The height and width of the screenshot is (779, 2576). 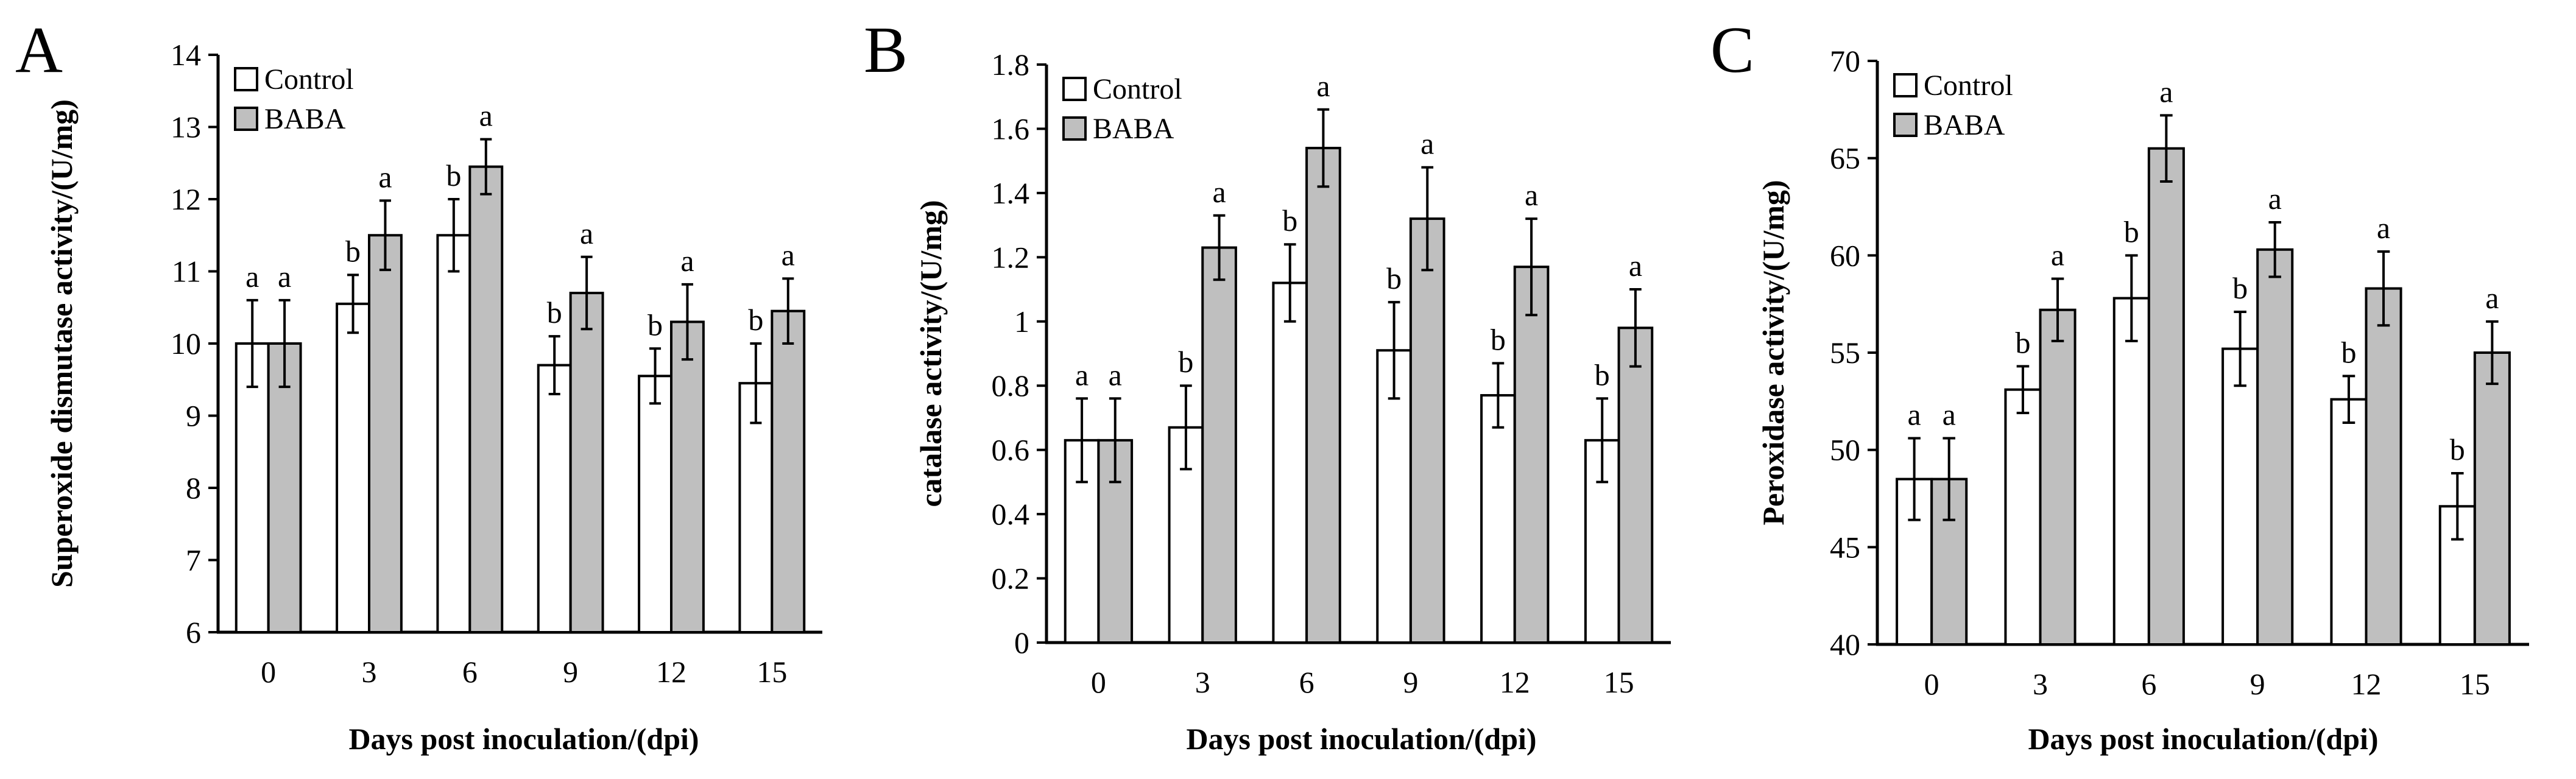 What do you see at coordinates (193, 560) in the screenshot?
I see `y-tick-label: 7` at bounding box center [193, 560].